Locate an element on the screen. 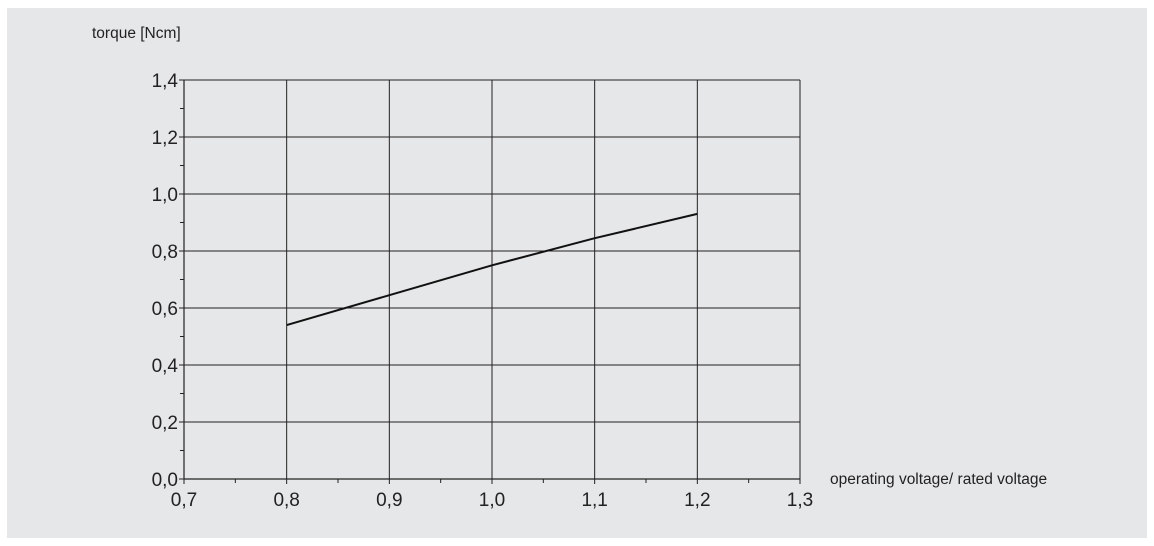 The height and width of the screenshot is (546, 1154). y-tick-label: 0,0 is located at coordinates (165, 480).